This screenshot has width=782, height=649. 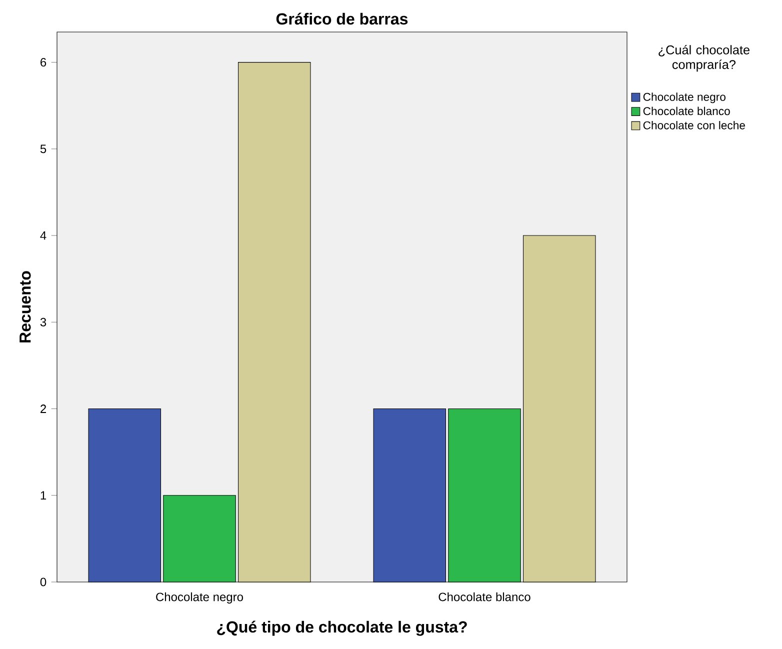 I want to click on legend-label: Chocolate negro, so click(x=684, y=98).